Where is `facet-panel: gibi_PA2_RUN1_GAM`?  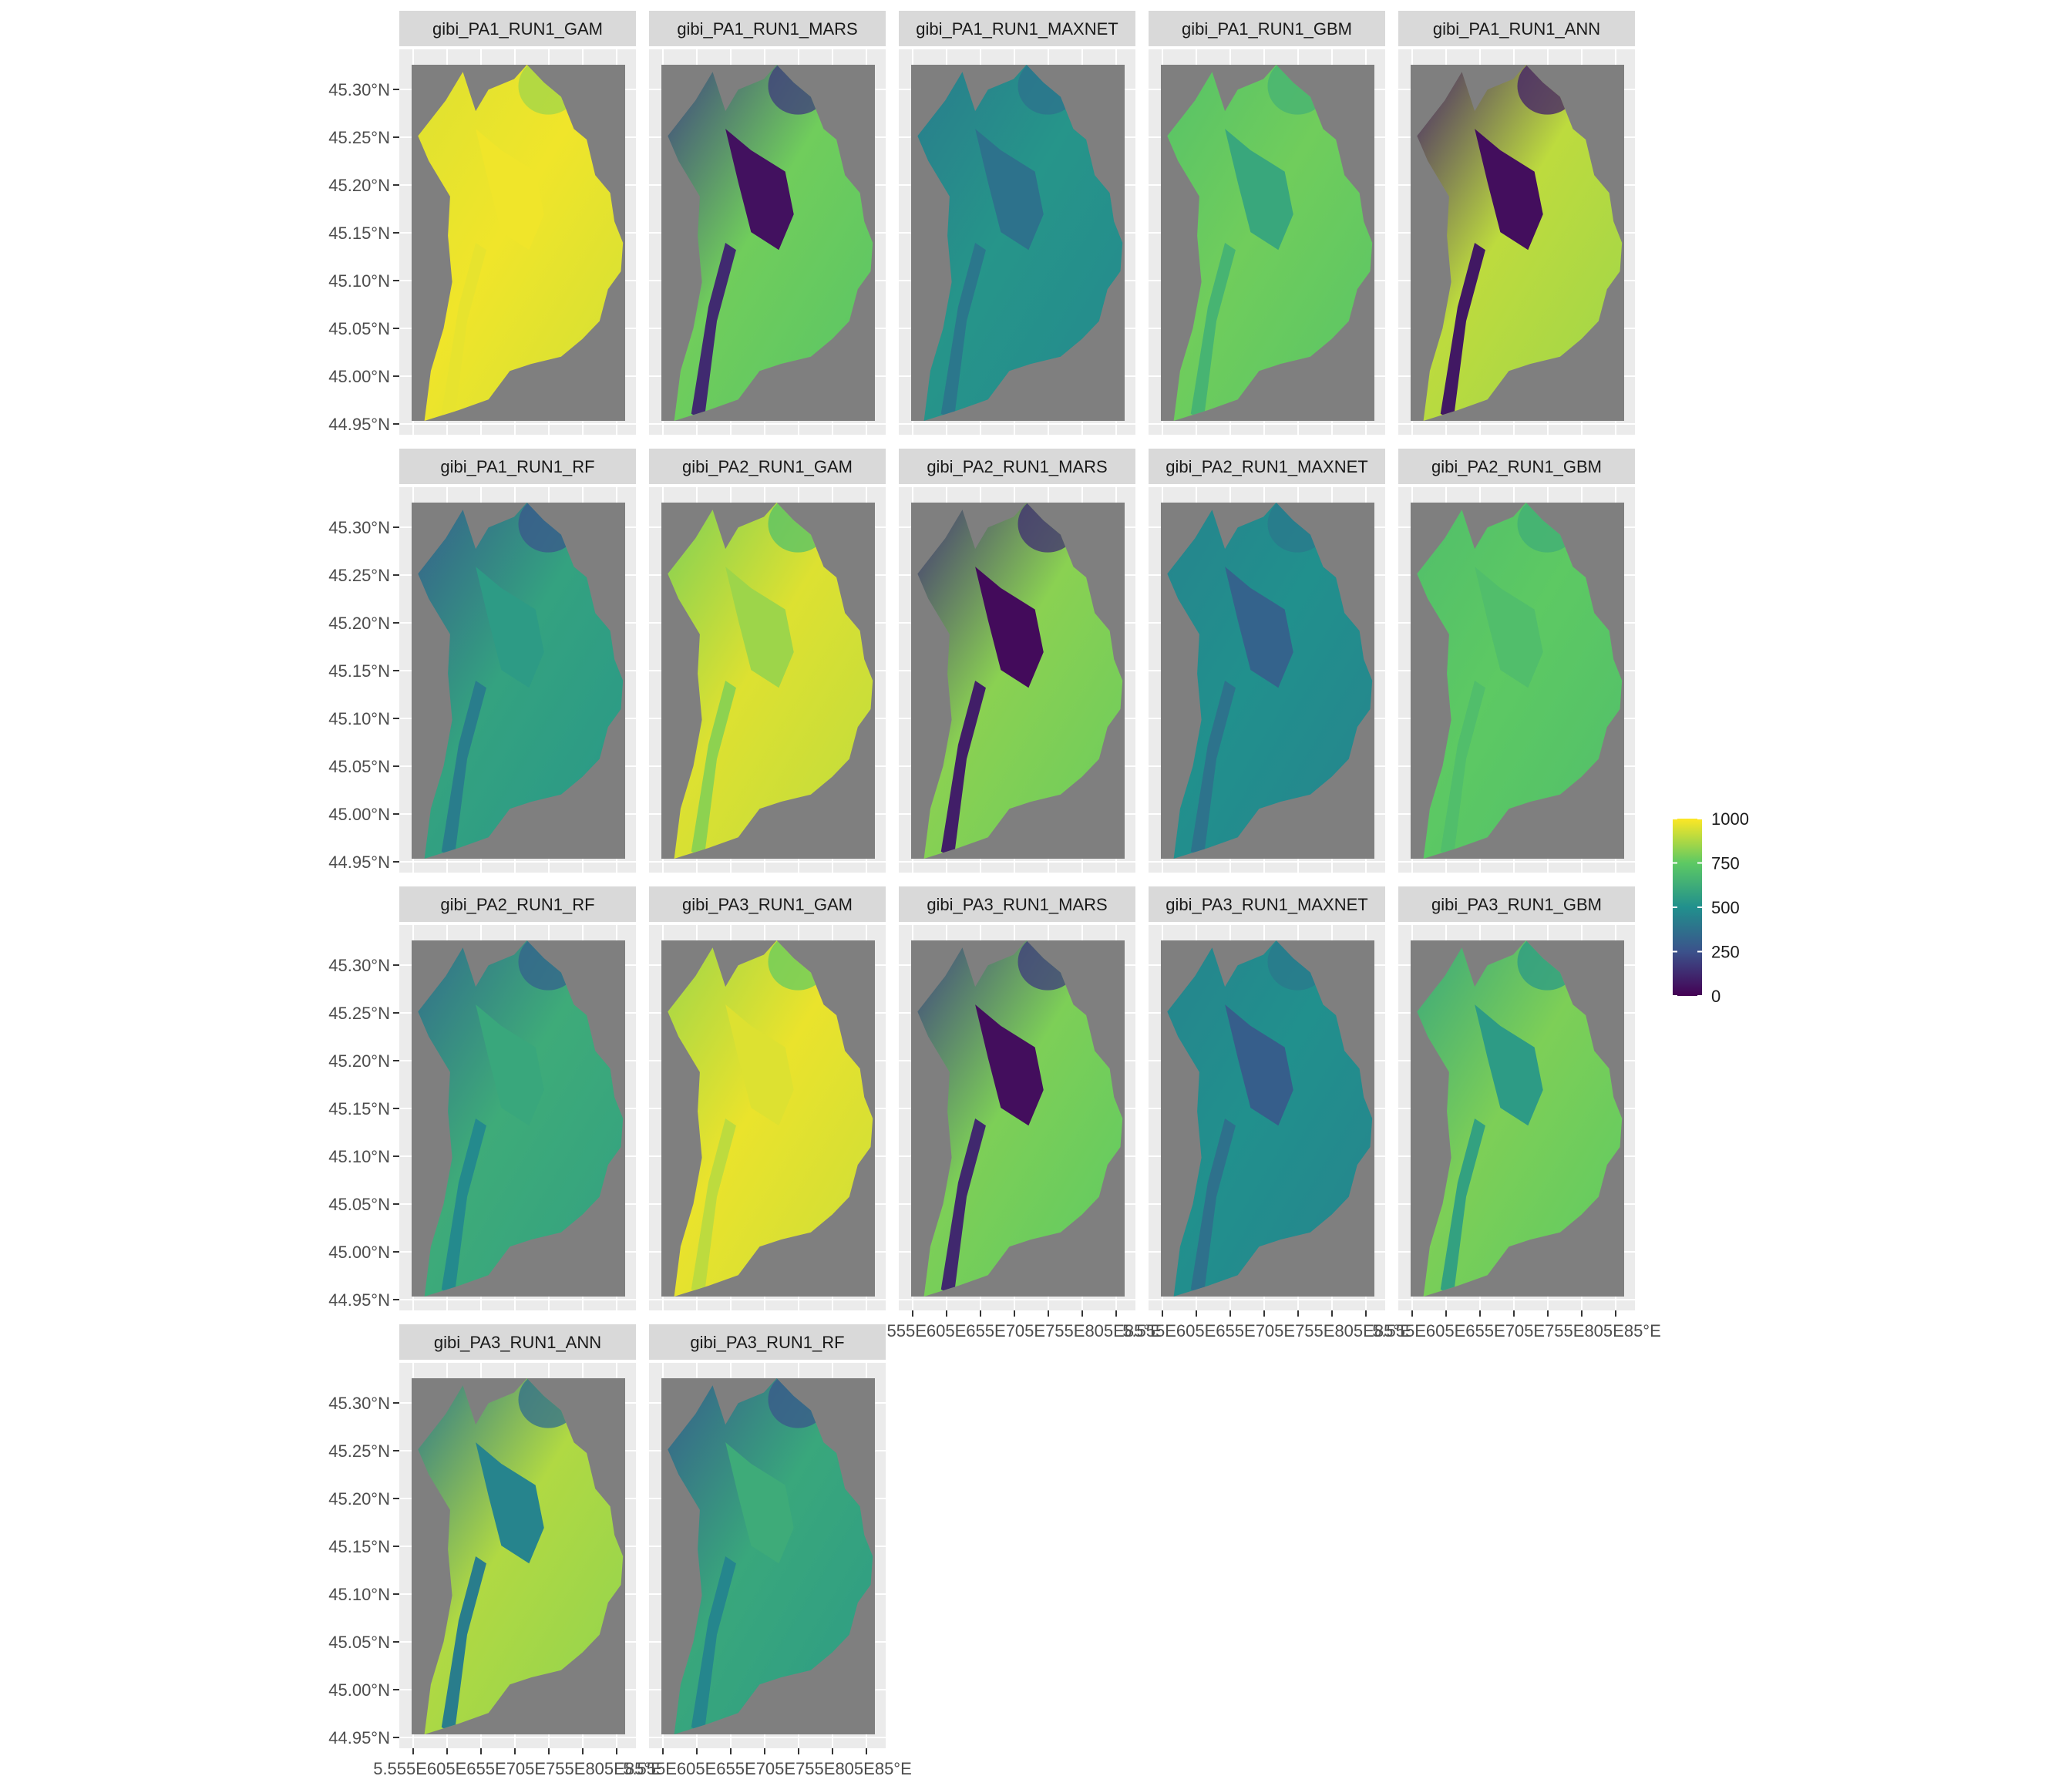
facet-panel: gibi_PA2_RUN1_GAM is located at coordinates (768, 661).